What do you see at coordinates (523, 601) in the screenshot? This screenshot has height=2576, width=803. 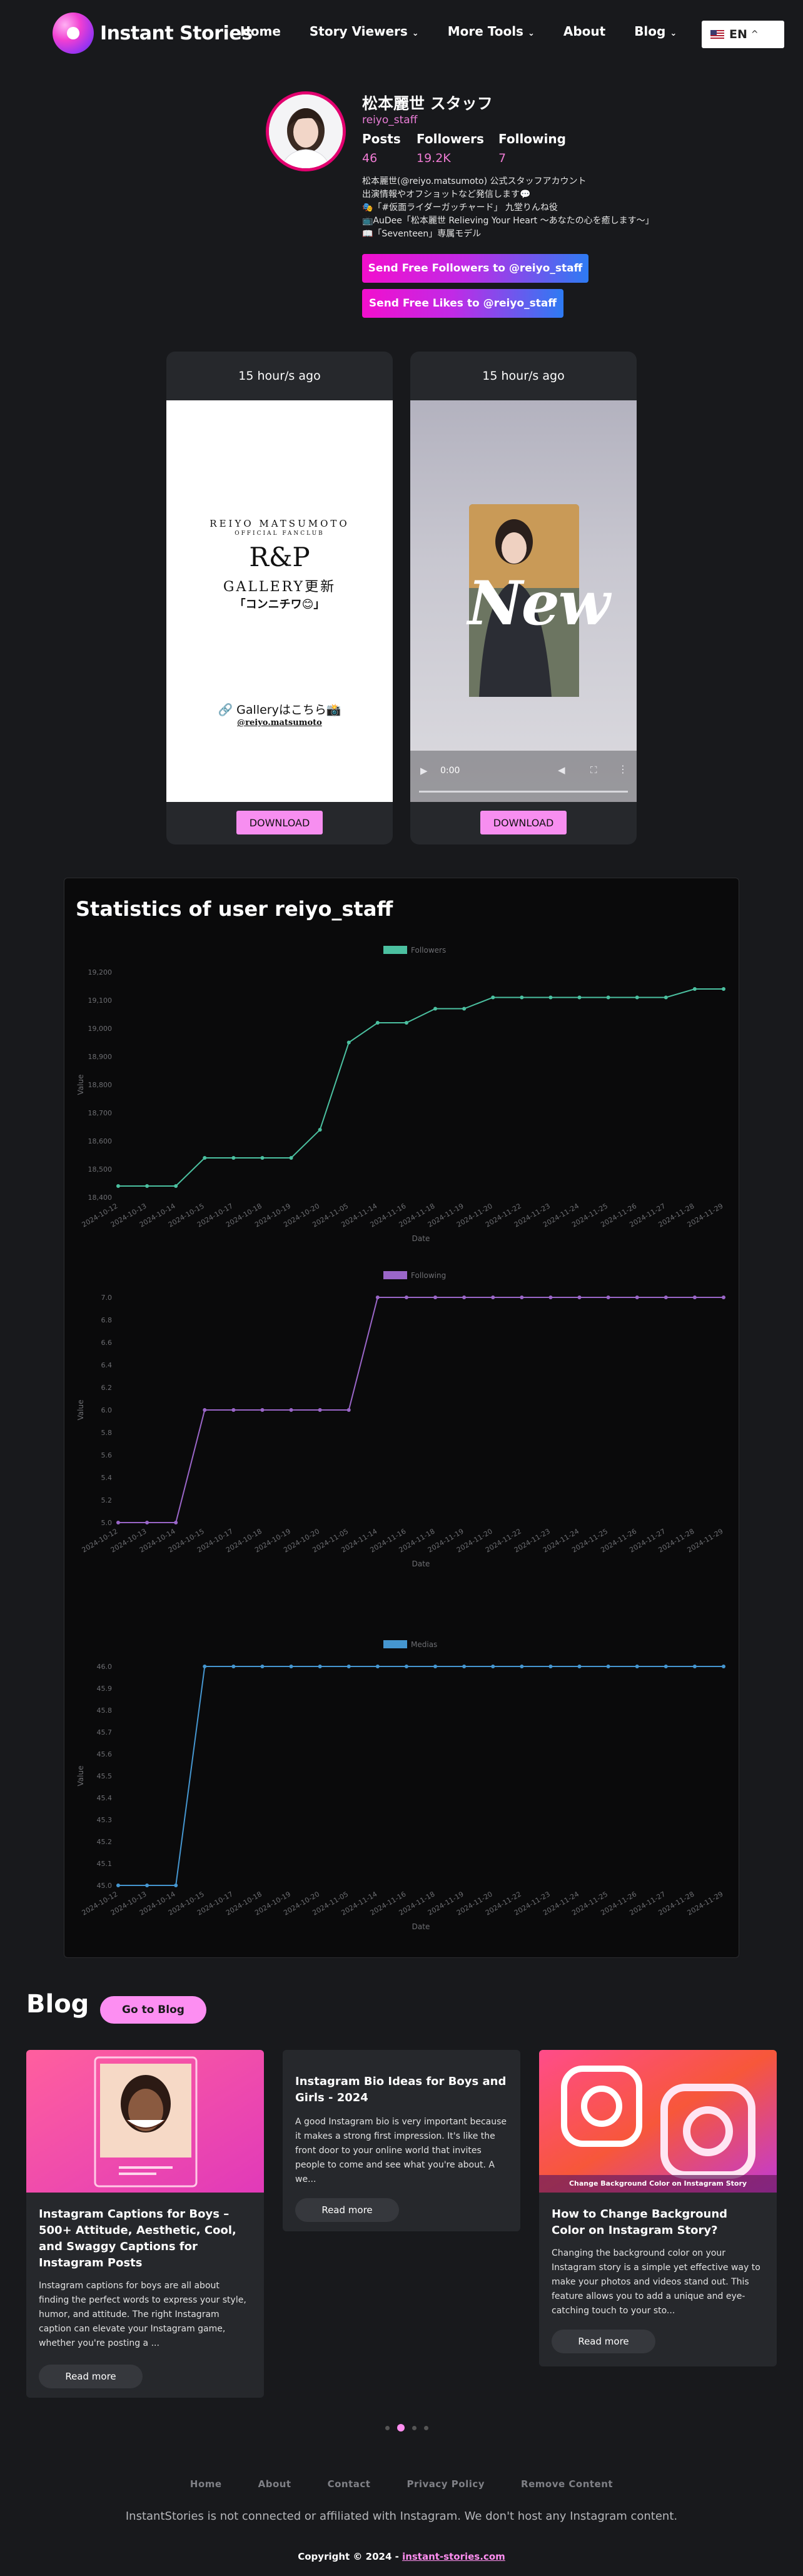 I see `story-video: New ▶ 0:00 ◀ ⛶ ⋮` at bounding box center [523, 601].